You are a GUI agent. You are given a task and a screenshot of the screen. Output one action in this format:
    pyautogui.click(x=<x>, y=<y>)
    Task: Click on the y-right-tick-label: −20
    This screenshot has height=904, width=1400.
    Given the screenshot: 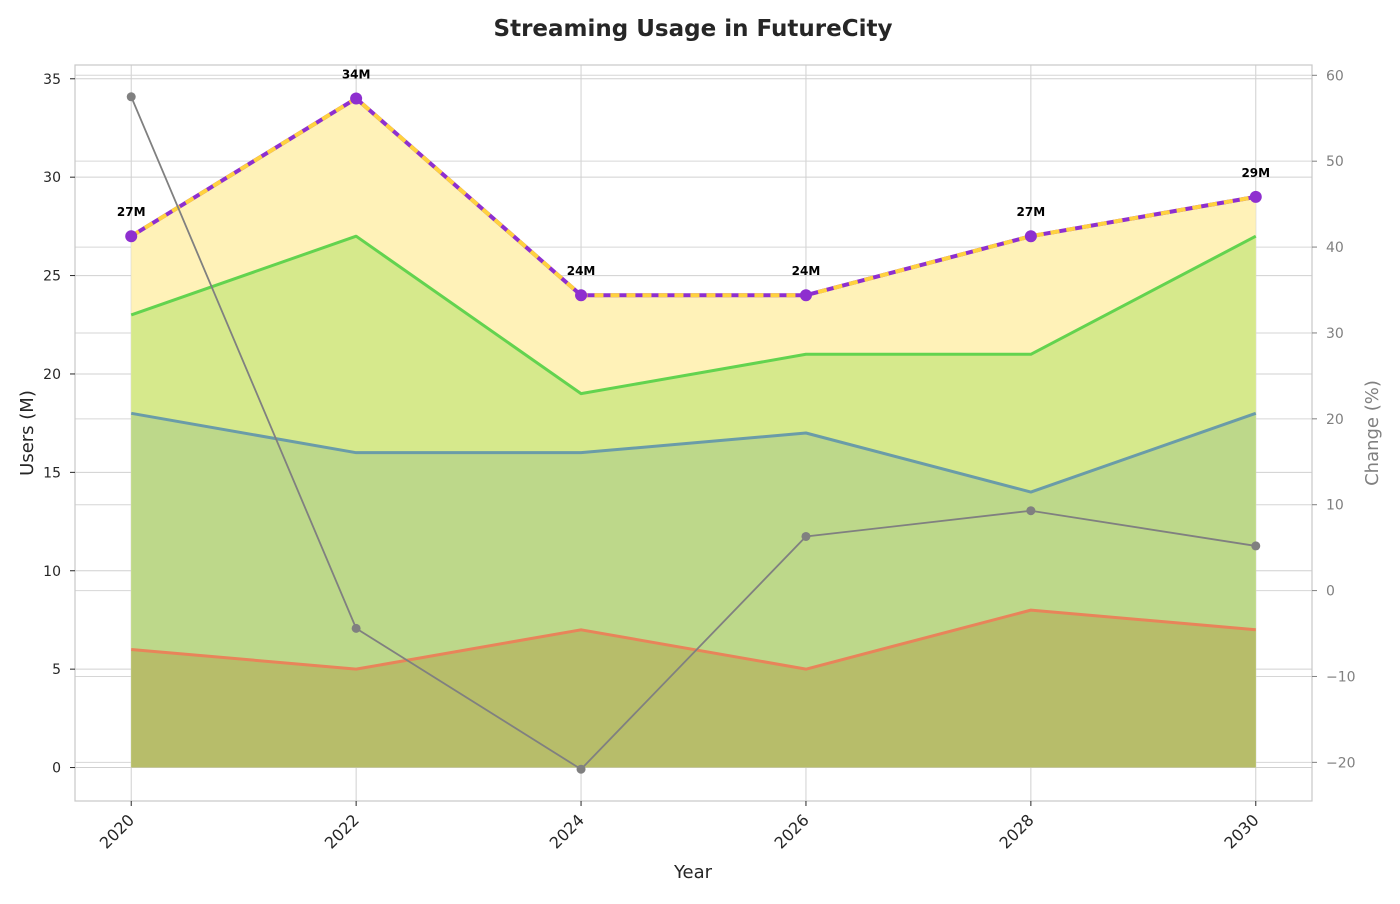 What is the action you would take?
    pyautogui.click(x=1341, y=763)
    